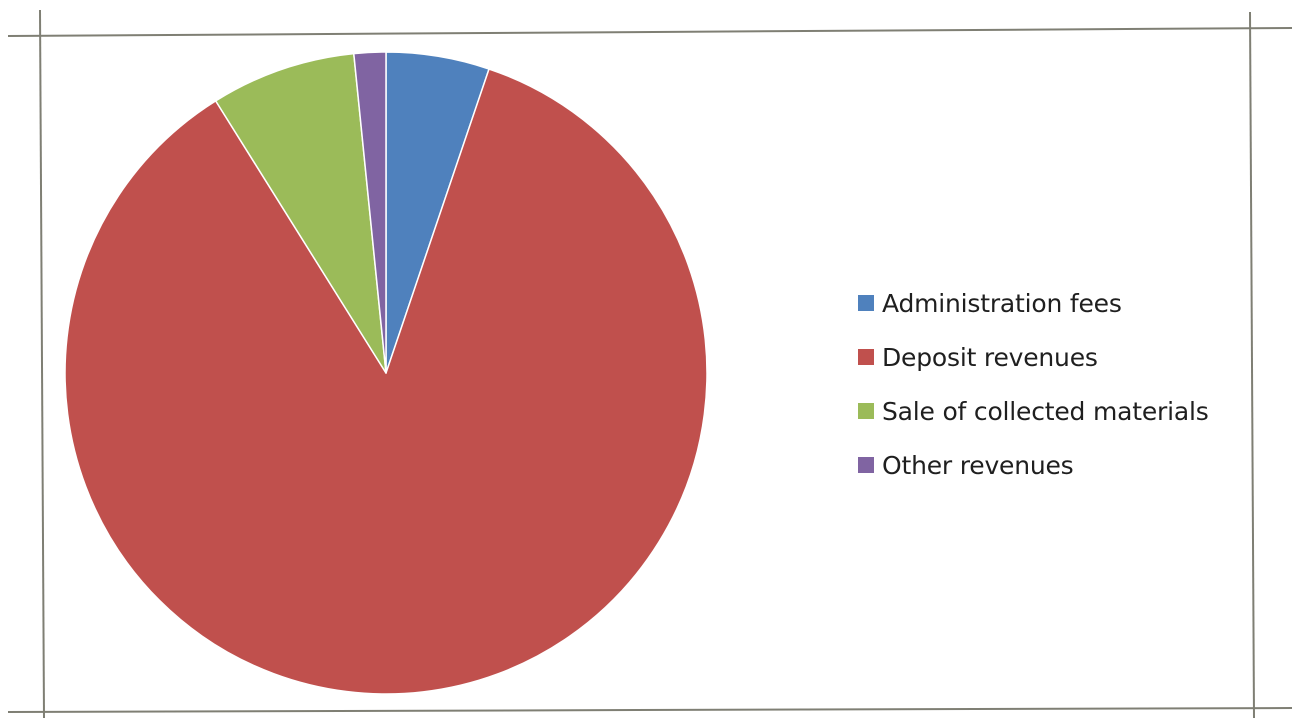 Image resolution: width=1292 pixels, height=718 pixels. Describe the element at coordinates (990, 357) in the screenshot. I see `legend-label-deposit-revenues: Deposit revenues` at that location.